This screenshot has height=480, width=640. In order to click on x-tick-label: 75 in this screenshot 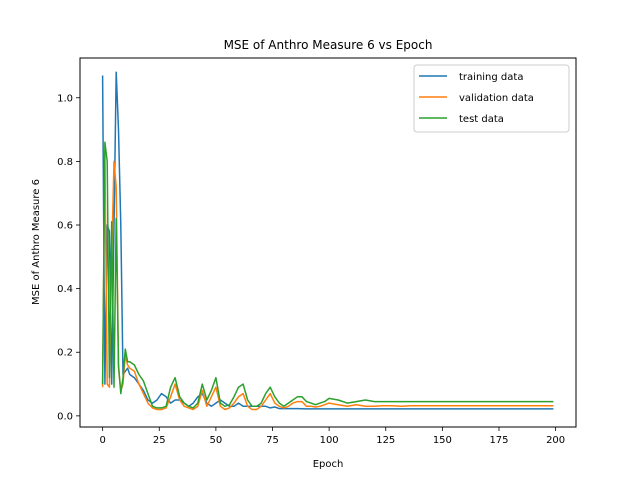, I will do `click(272, 440)`.